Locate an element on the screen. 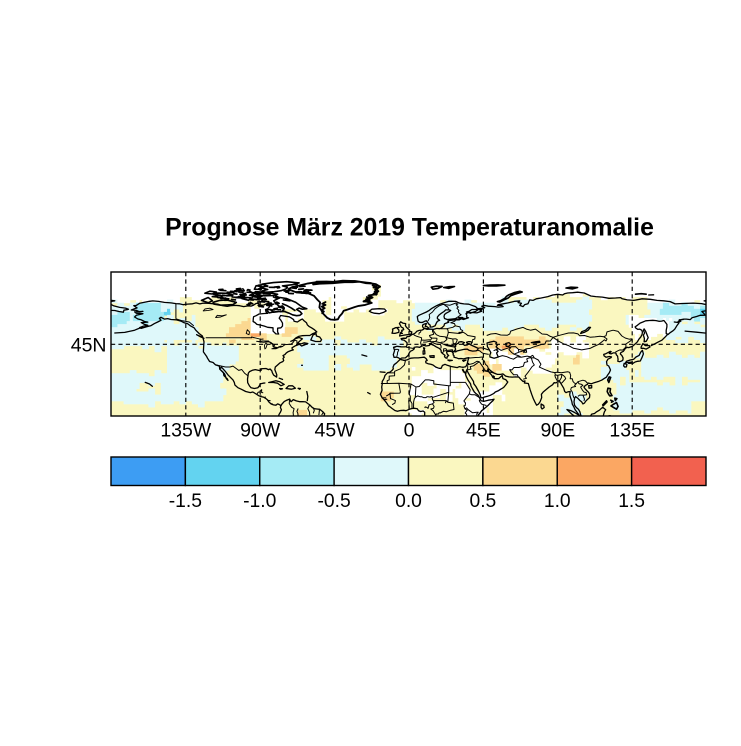  svg-text: 1.0 is located at coordinates (557, 501).